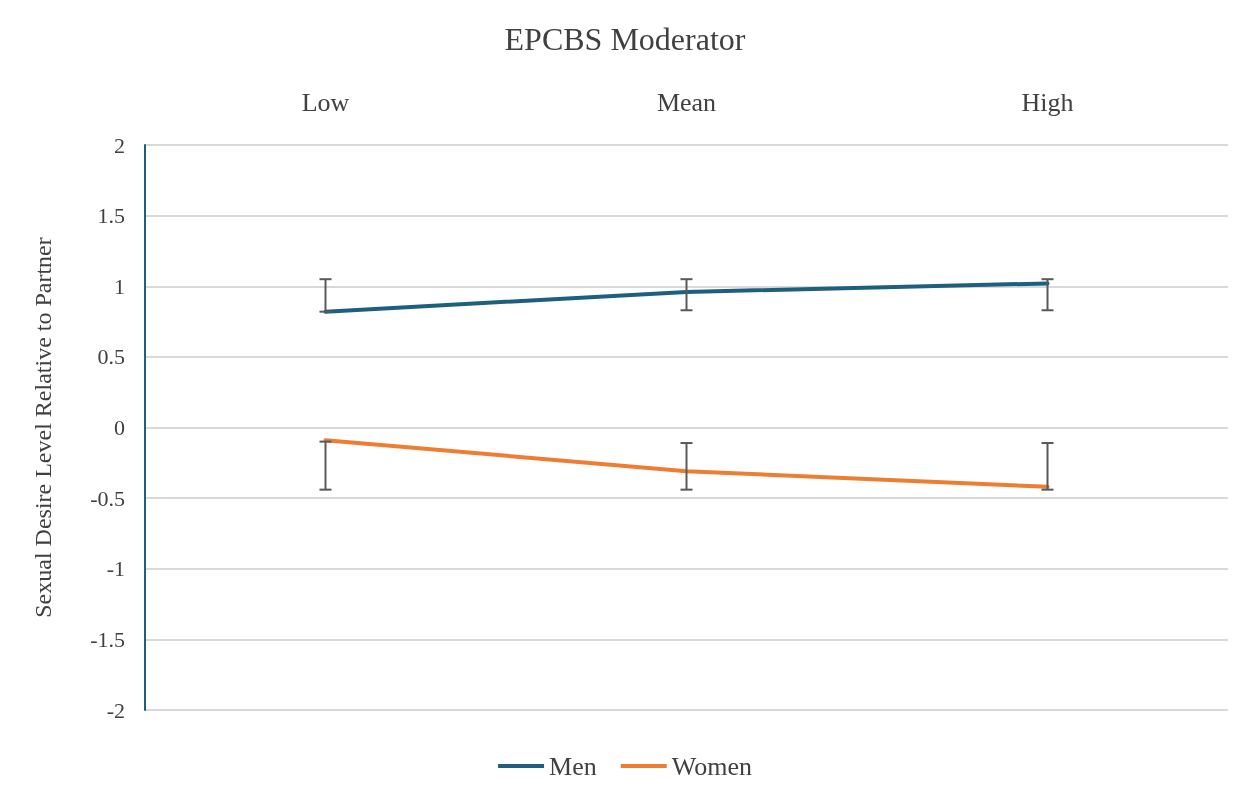 Image resolution: width=1250 pixels, height=796 pixels. Describe the element at coordinates (119, 145) in the screenshot. I see `y-tick-label: 2` at that location.